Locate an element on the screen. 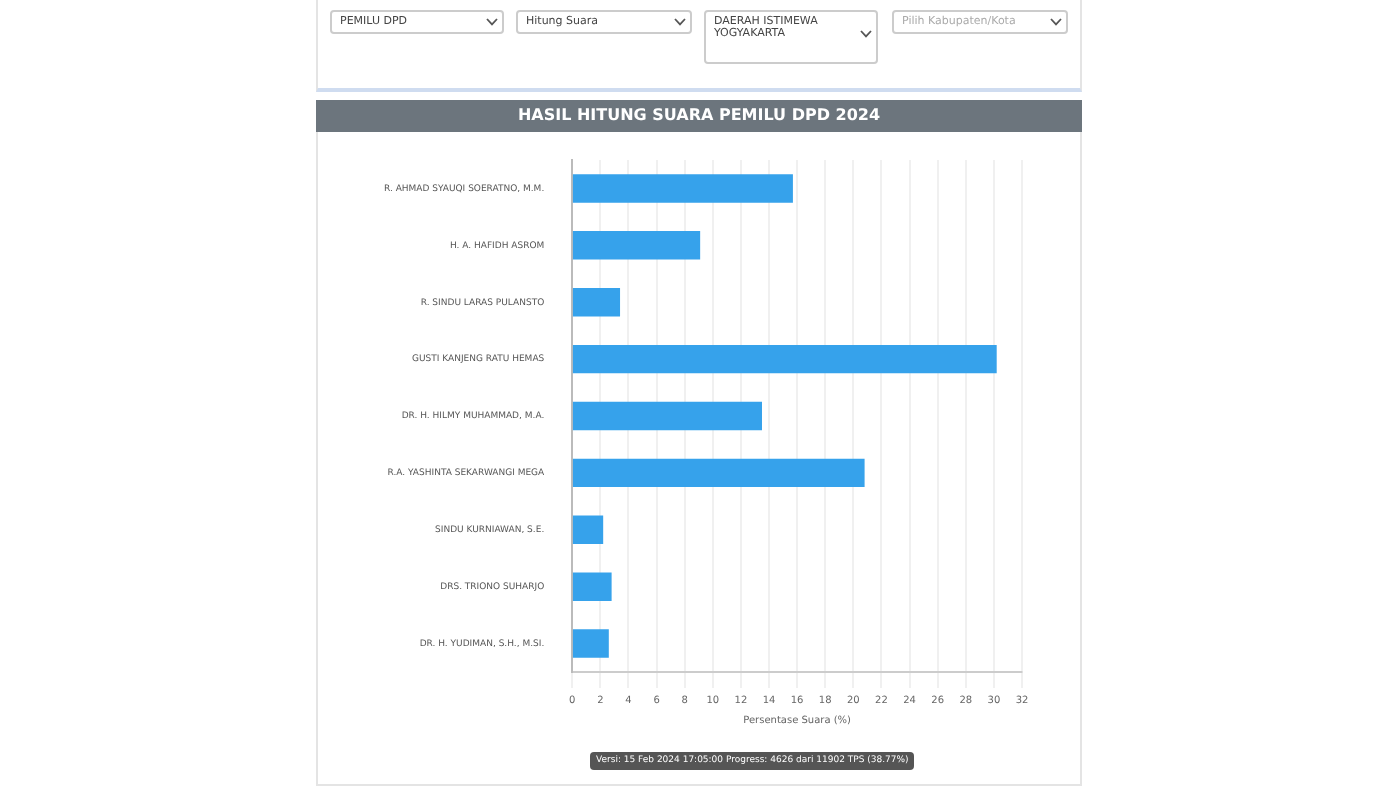  chart-title: HASIL HITUNG SUARA PEMILU DPD 2024 is located at coordinates (699, 116).